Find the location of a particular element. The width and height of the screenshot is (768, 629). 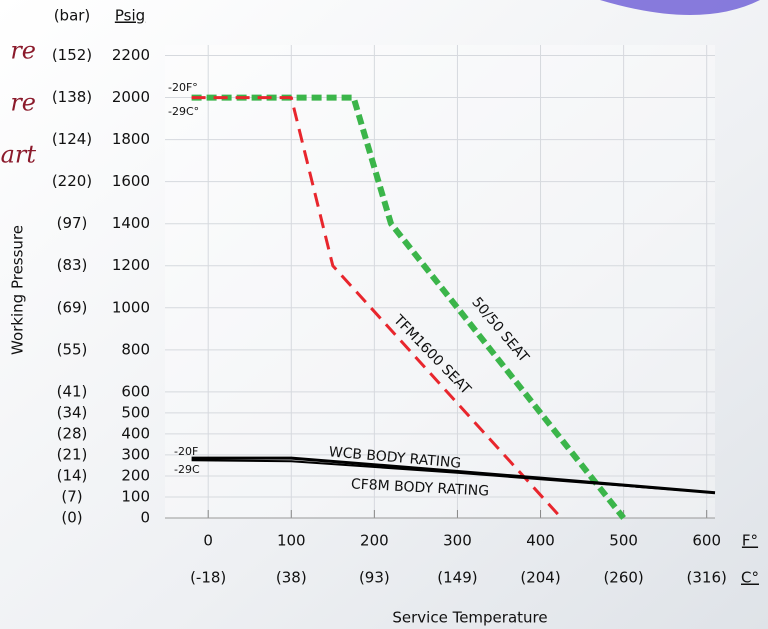

y-tick-label: 500 is located at coordinates (135, 412).